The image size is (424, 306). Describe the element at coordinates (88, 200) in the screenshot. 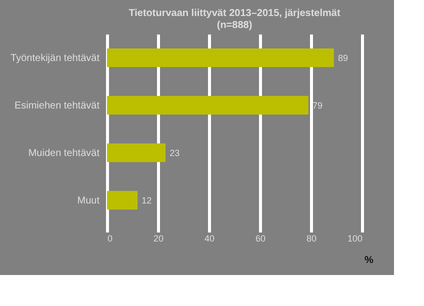

I see `y-tick-label: Muut` at that location.